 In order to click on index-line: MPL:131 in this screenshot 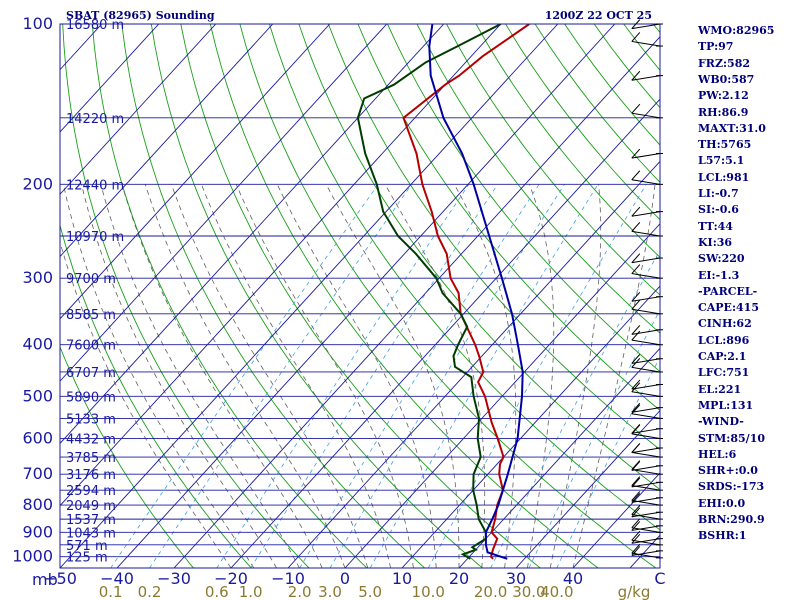, I will do `click(726, 405)`.